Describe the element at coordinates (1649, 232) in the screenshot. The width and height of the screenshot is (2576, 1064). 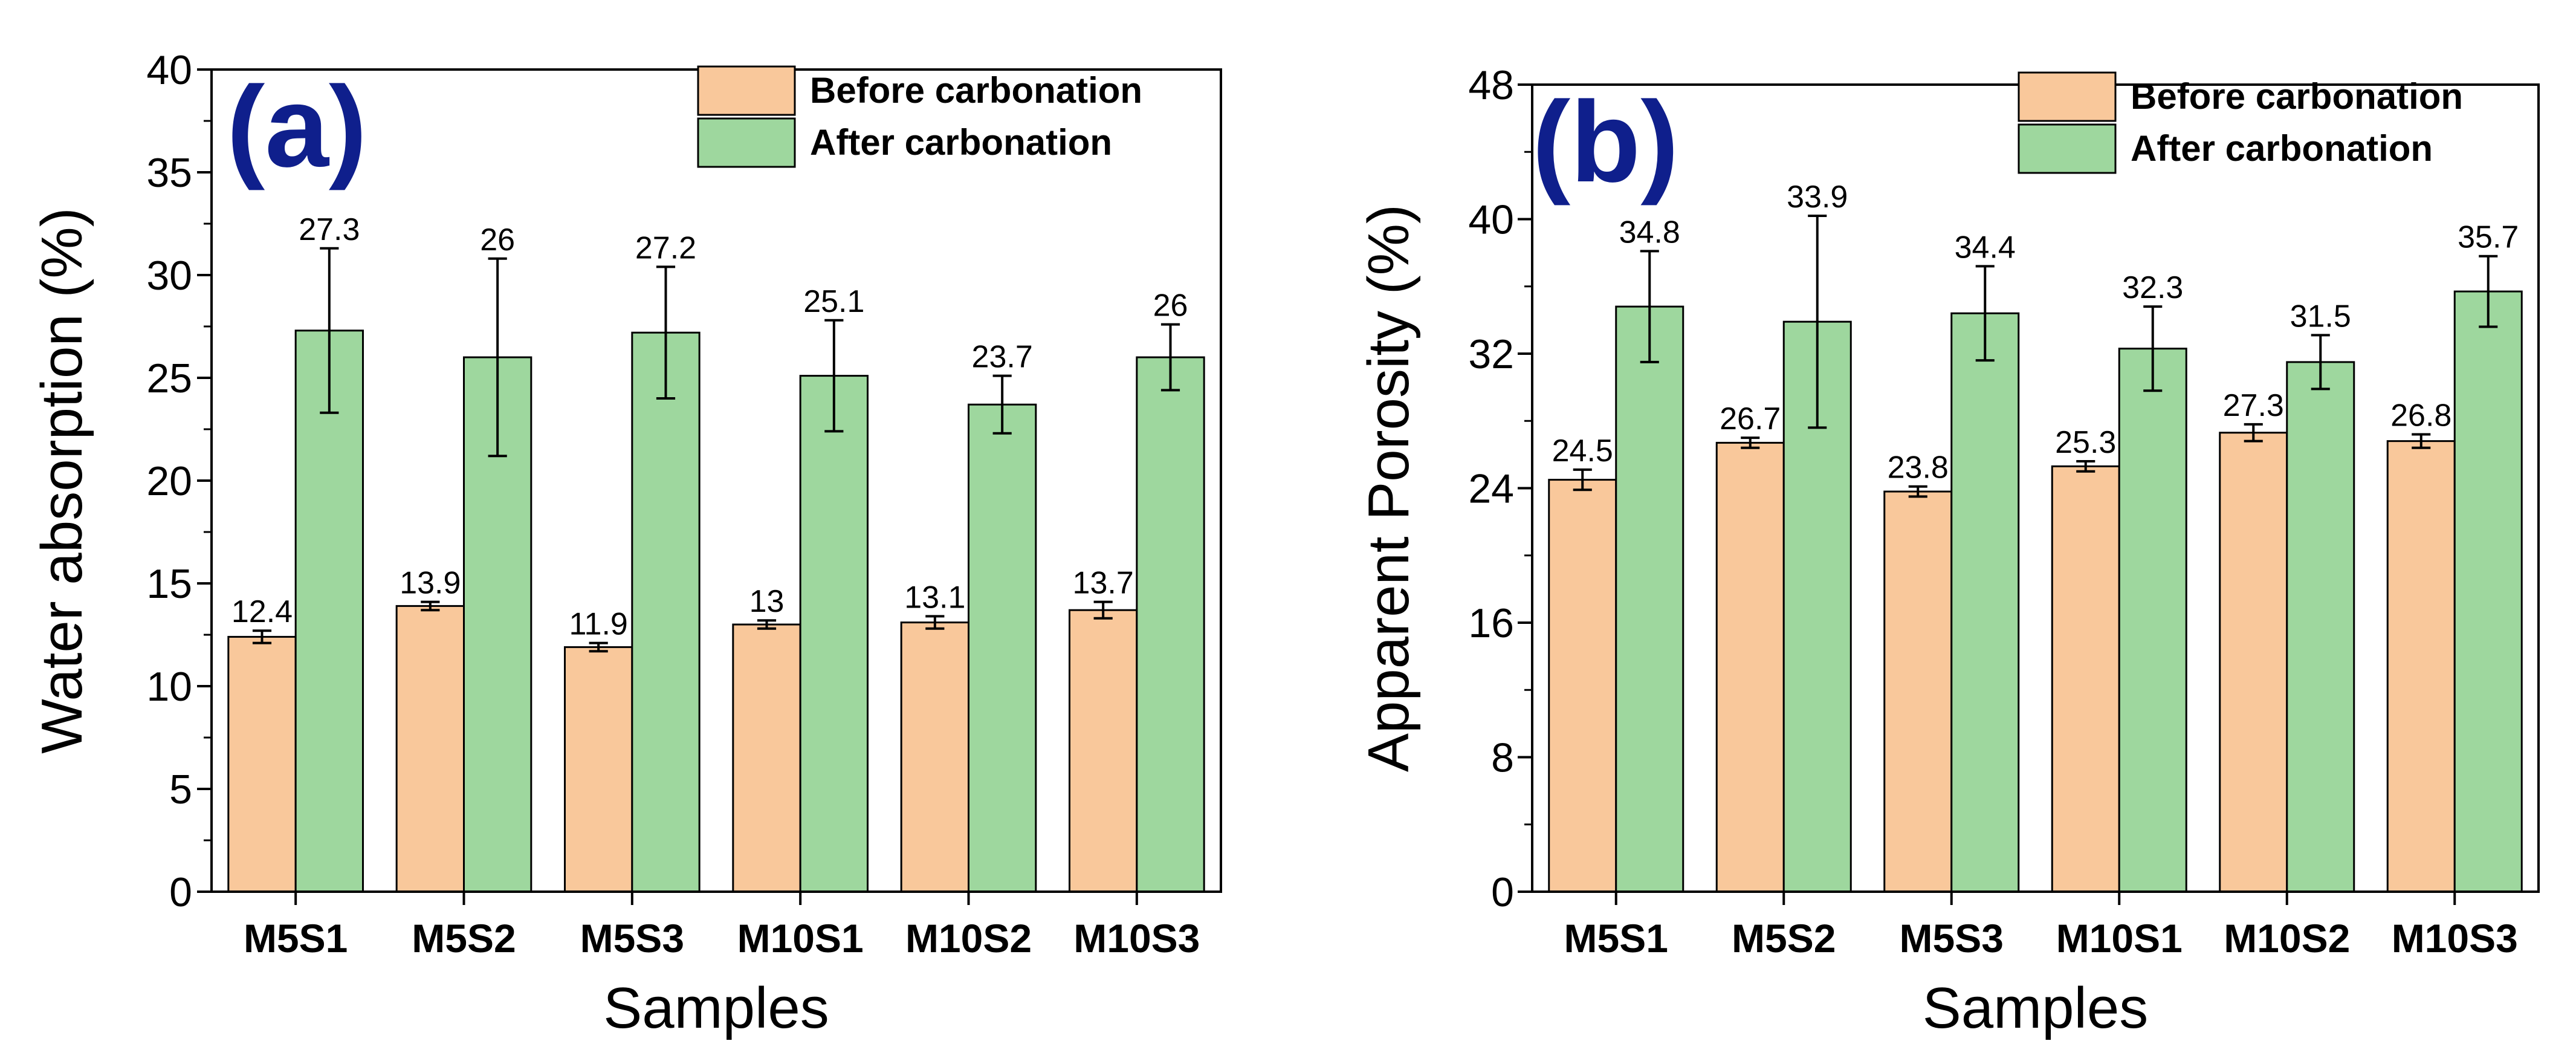
I see `data-label-after-M5S1: 34.8` at that location.